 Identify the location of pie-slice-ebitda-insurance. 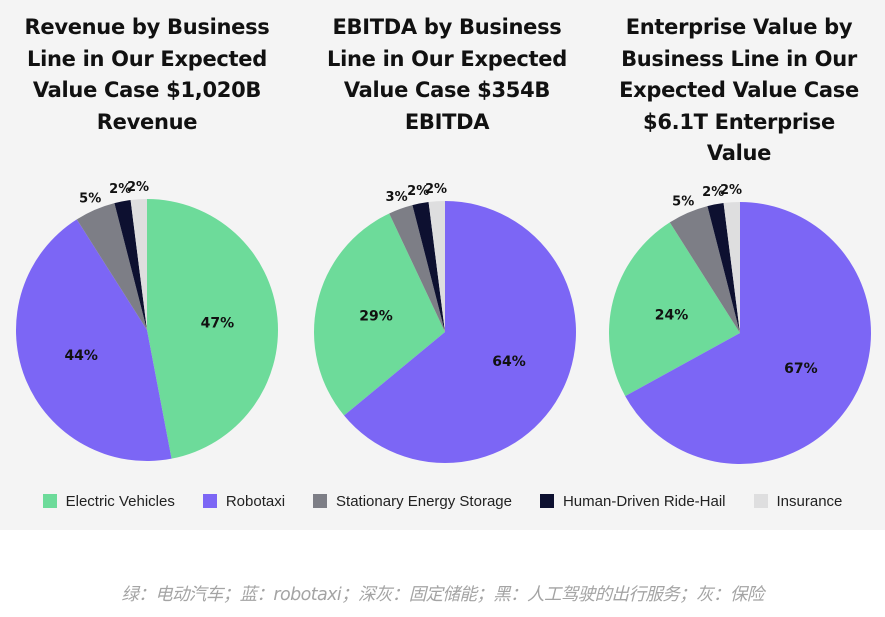
(436, 266).